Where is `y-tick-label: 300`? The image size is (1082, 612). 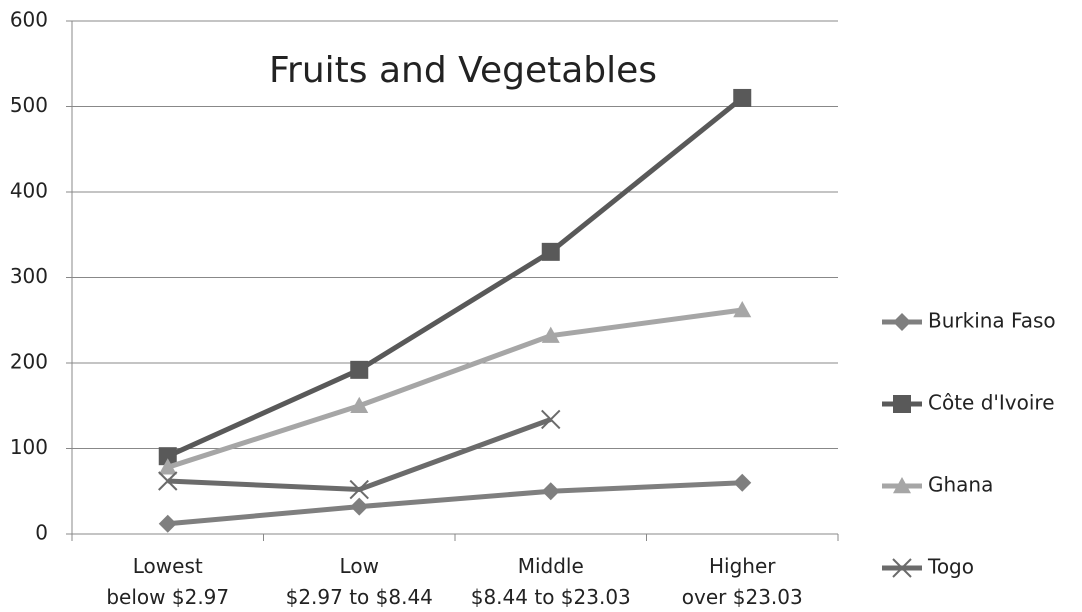
y-tick-label: 300 is located at coordinates (29, 276).